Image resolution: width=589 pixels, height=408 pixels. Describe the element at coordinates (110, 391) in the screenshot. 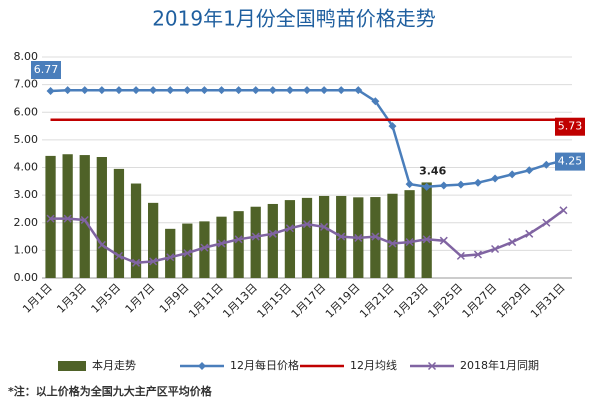

I see `footnote: *注：以上价格为全国九大主产区平均价格` at that location.